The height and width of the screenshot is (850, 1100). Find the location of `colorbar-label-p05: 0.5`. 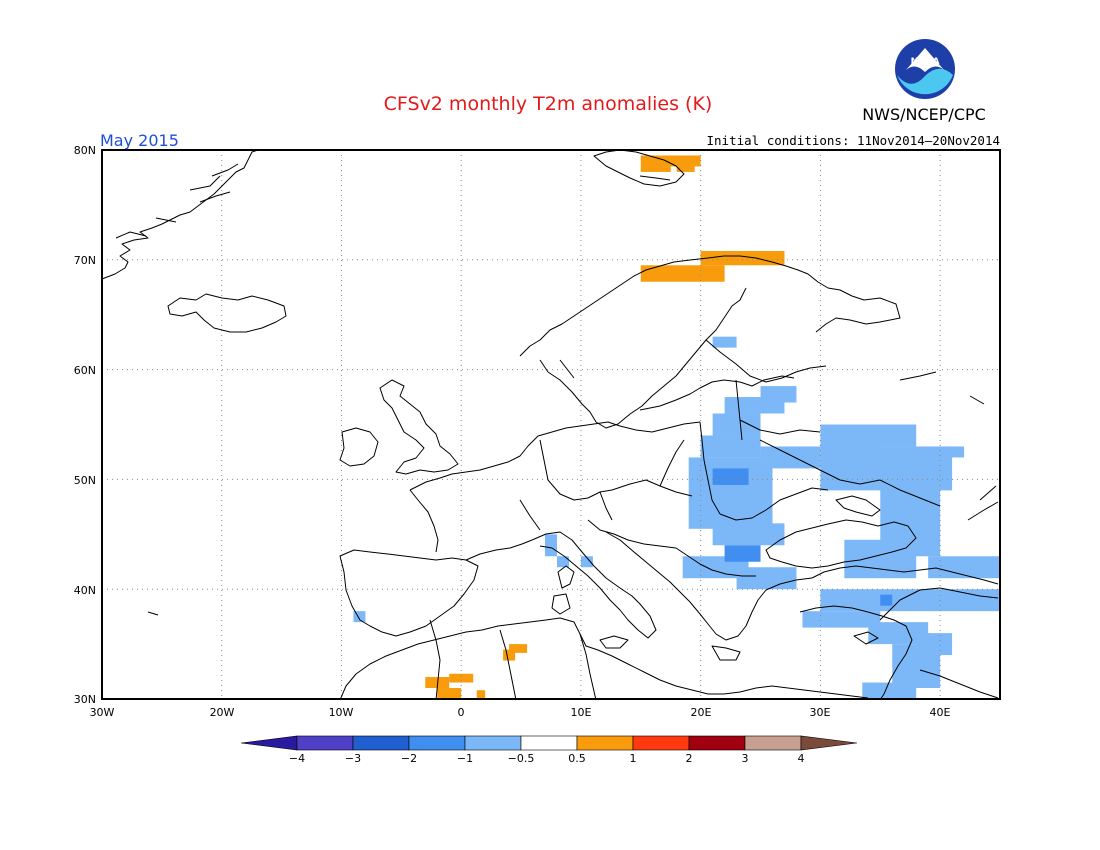

colorbar-label-p05: 0.5 is located at coordinates (577, 758).